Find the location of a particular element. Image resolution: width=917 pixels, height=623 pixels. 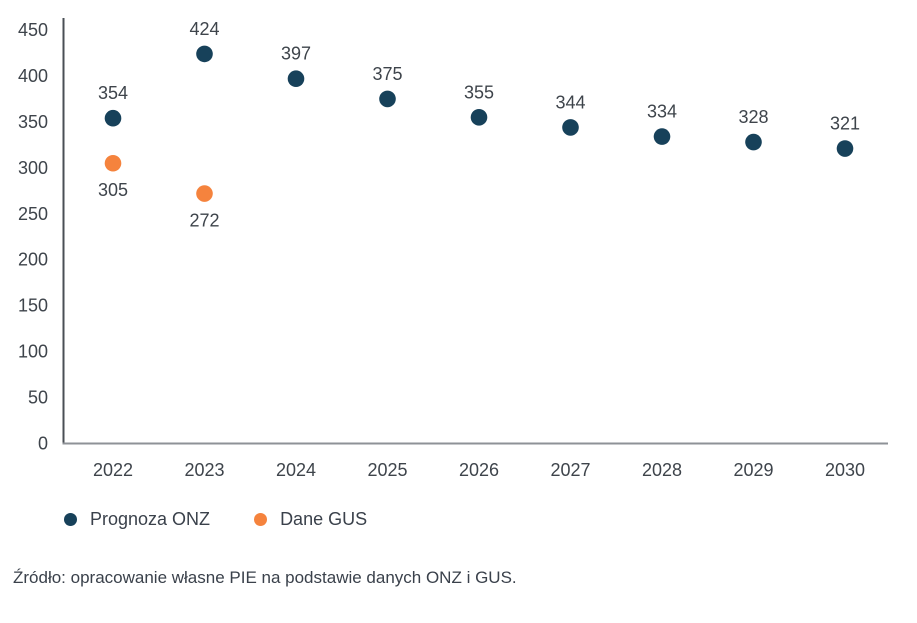

svg-text: 300 is located at coordinates (33, 168).